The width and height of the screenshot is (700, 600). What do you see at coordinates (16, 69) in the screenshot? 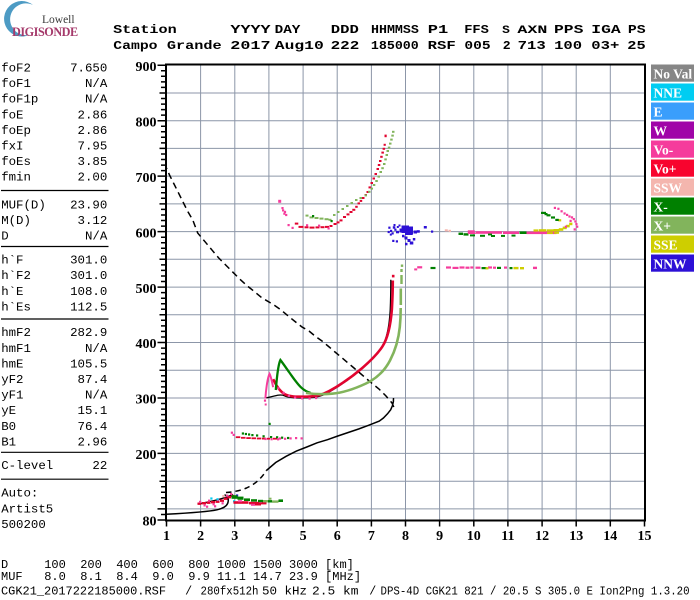
I see `svg-text: foF2` at bounding box center [16, 69].